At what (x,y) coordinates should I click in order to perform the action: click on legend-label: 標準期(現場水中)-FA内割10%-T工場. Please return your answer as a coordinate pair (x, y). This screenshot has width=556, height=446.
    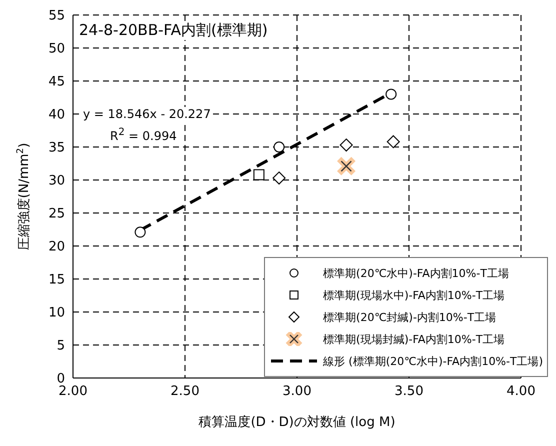
    Looking at the image, I should click on (414, 295).